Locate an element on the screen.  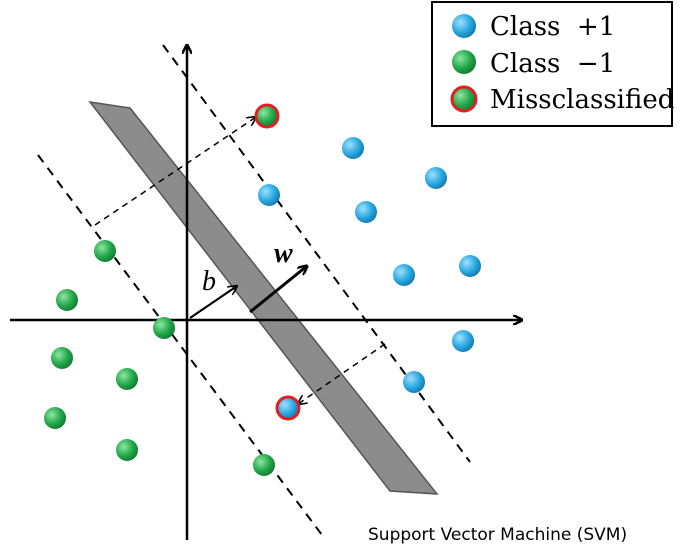
misclassified-negative-point is located at coordinates (267, 116).